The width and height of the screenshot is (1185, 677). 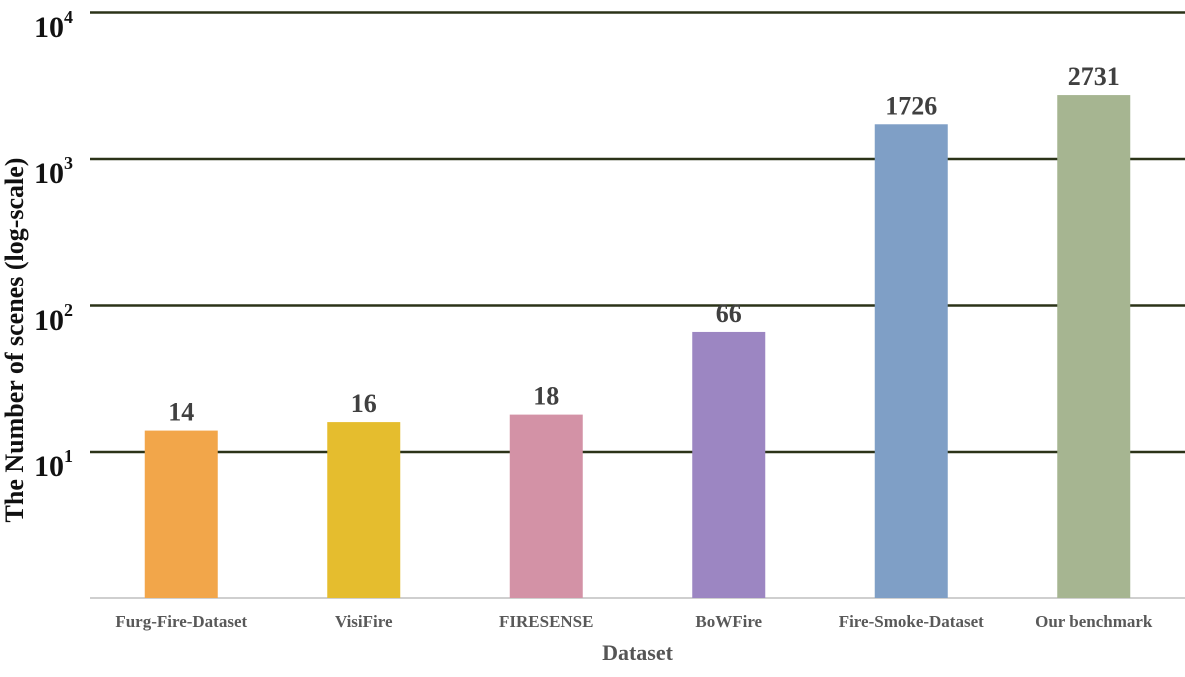 I want to click on x-tick-label-0: Furg-Fire-Dataset, so click(x=181, y=621).